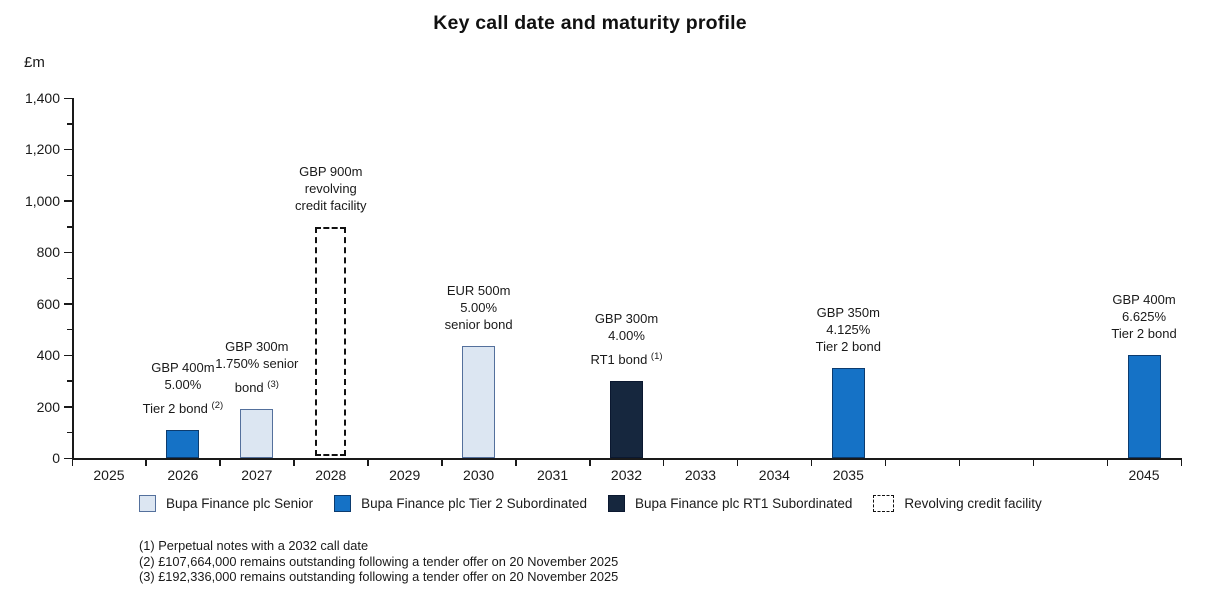 The height and width of the screenshot is (597, 1208). Describe the element at coordinates (273, 384) in the screenshot. I see `footnote-reference: (3)` at that location.